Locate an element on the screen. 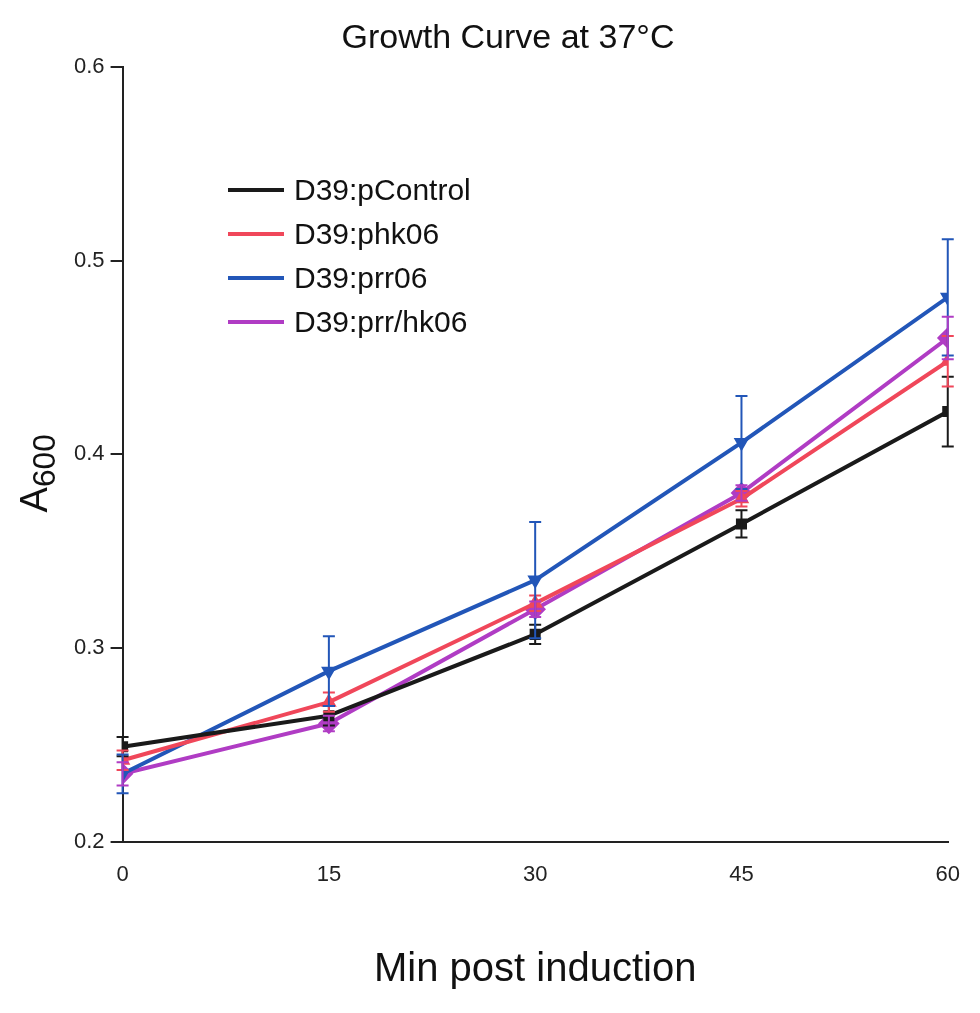 Image resolution: width=980 pixels, height=1013 pixels. x-tick-label: 30 is located at coordinates (535, 873).